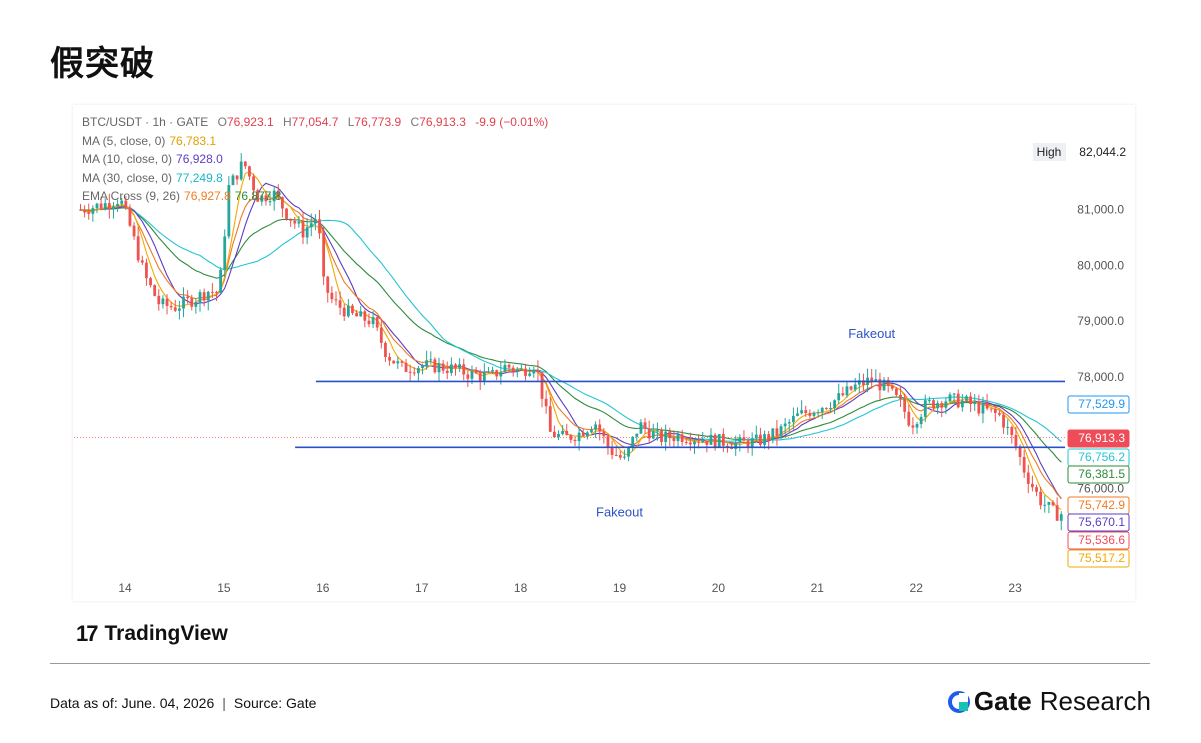 Image resolution: width=1201 pixels, height=743 pixels. I want to click on ema-row: EMA Cross (9, 26) 76,927.8 76,877.8, so click(315, 196).